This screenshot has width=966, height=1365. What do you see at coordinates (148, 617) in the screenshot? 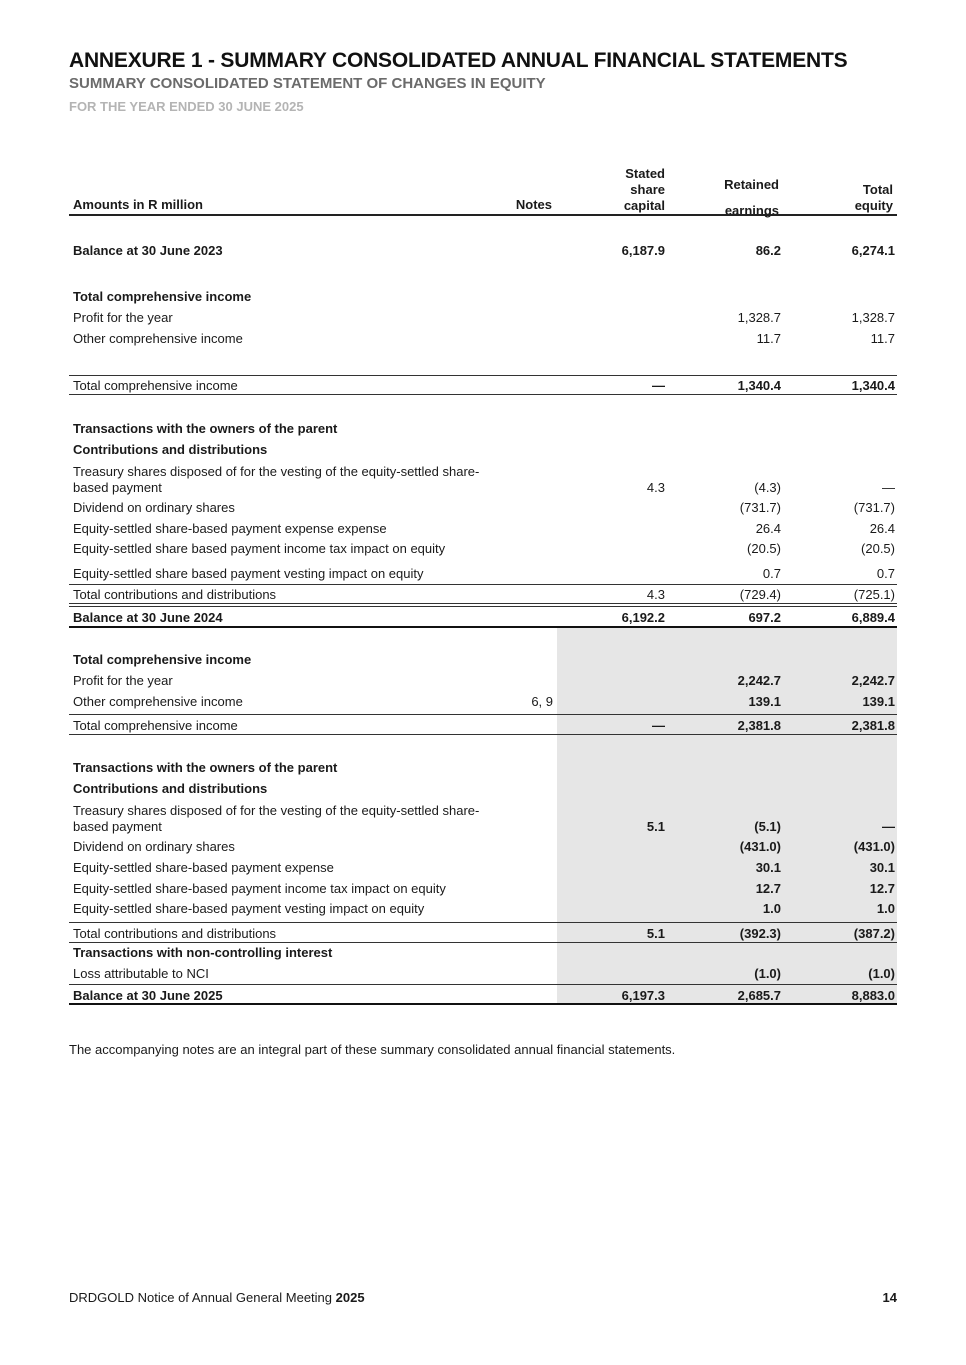
I see `row-label: Balance at 30 June 2024` at bounding box center [148, 617].